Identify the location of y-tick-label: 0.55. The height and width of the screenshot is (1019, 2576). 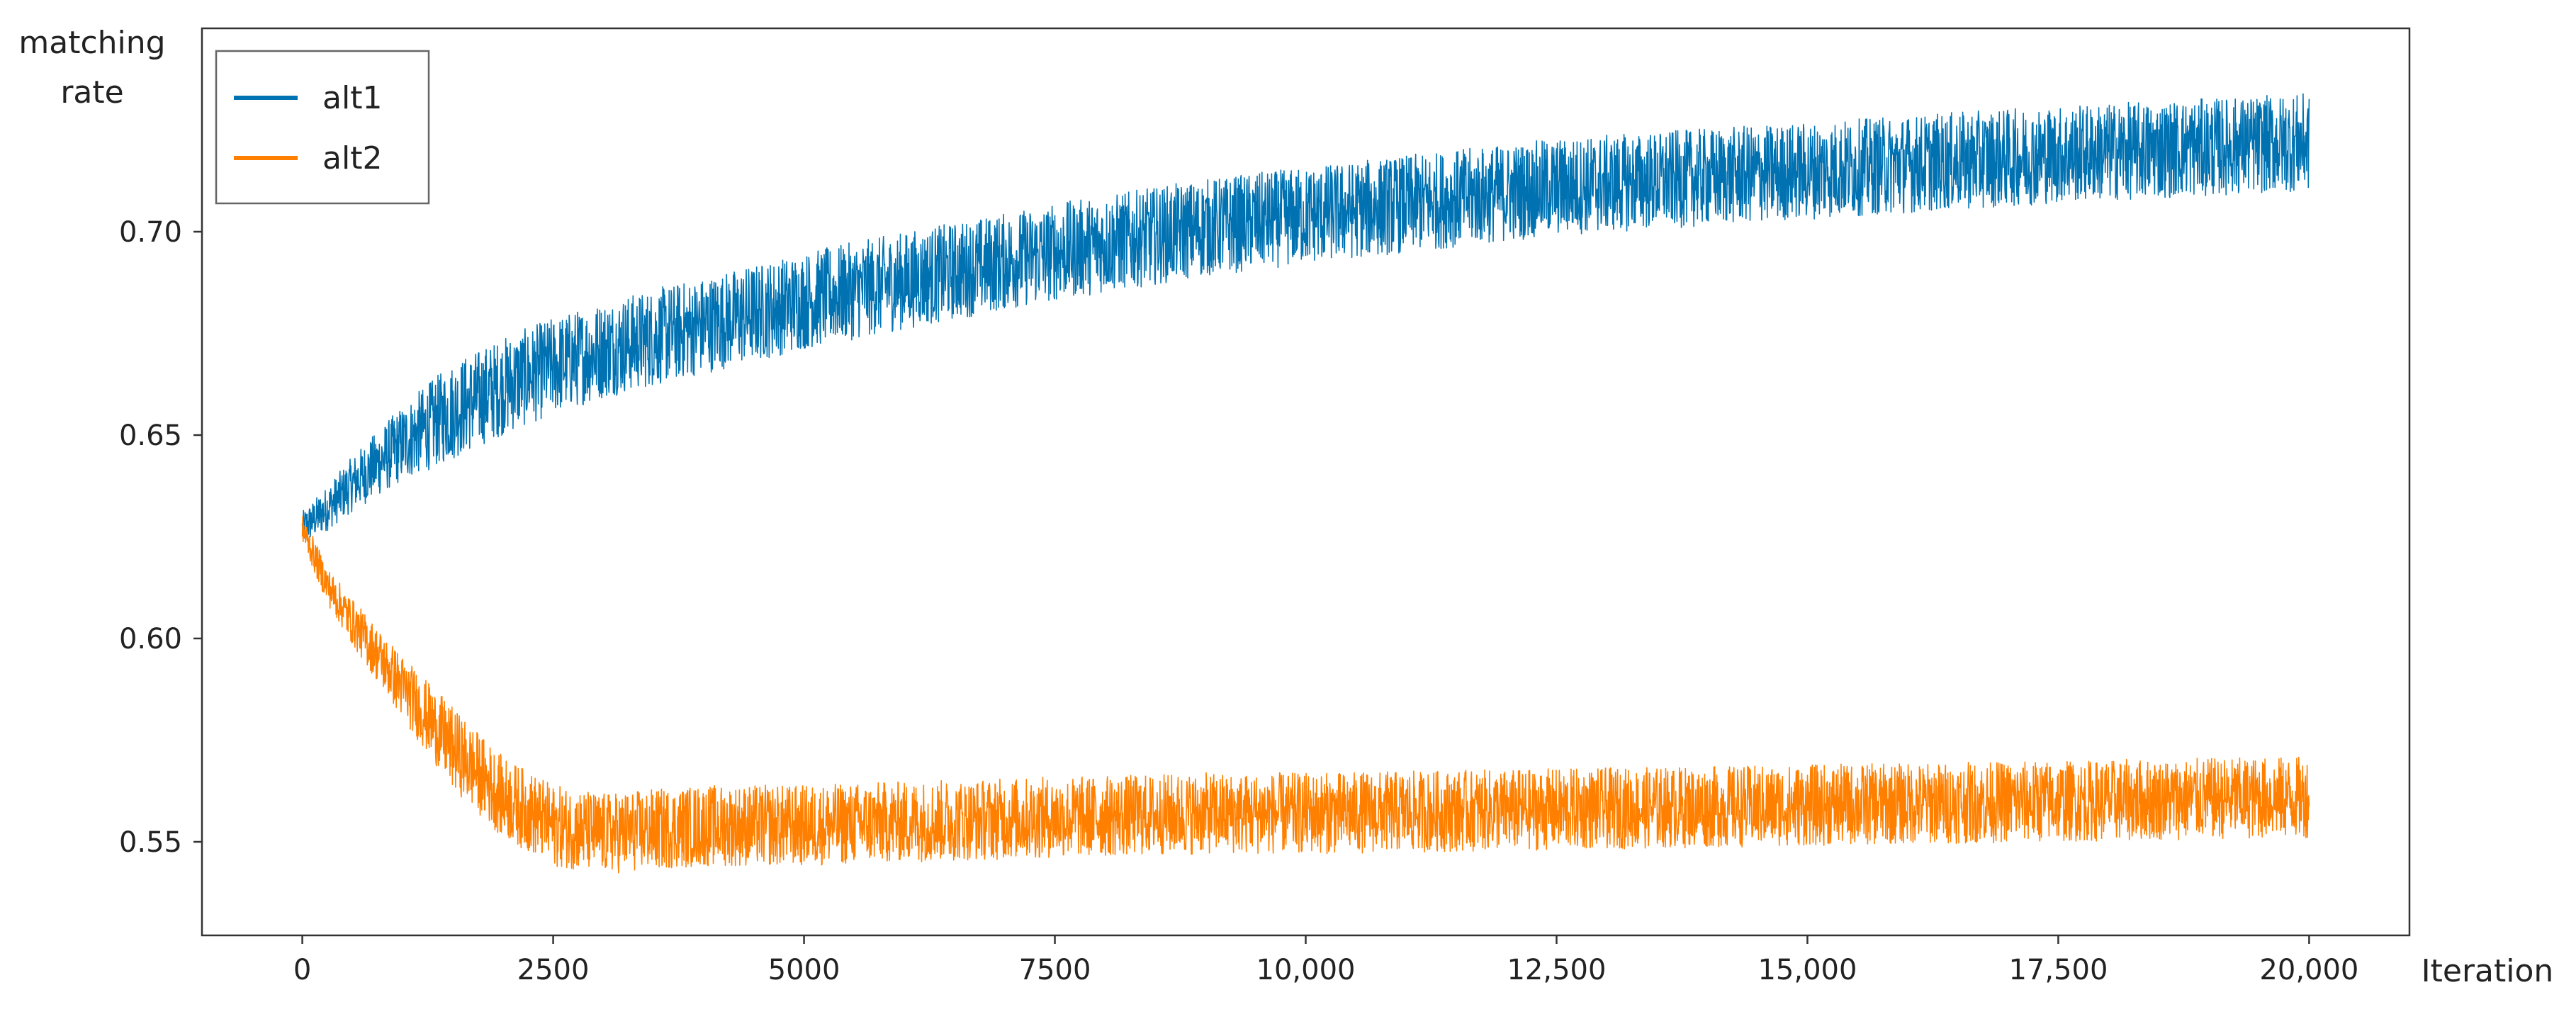
(150, 843).